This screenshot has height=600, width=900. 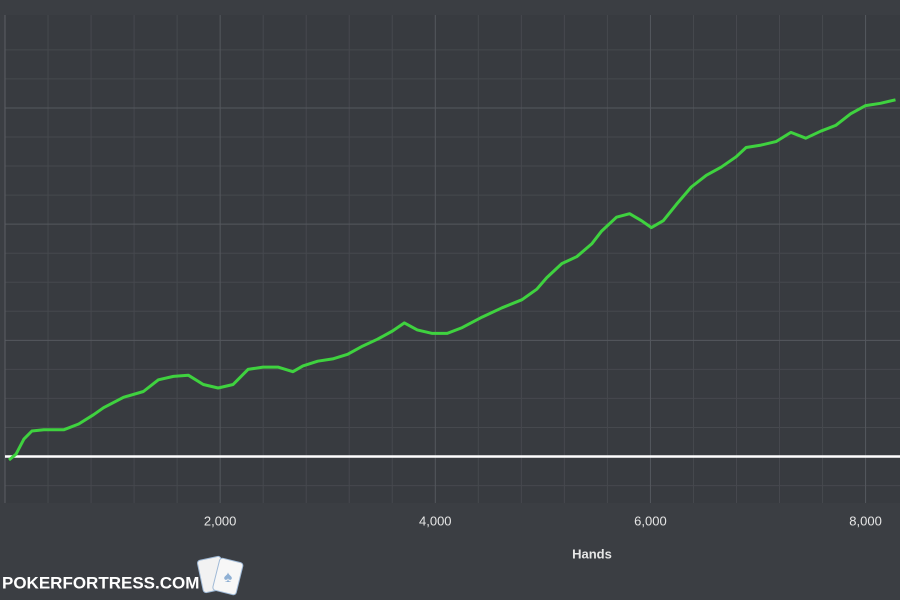 I want to click on x-tick-label: 6,000, so click(x=650, y=520).